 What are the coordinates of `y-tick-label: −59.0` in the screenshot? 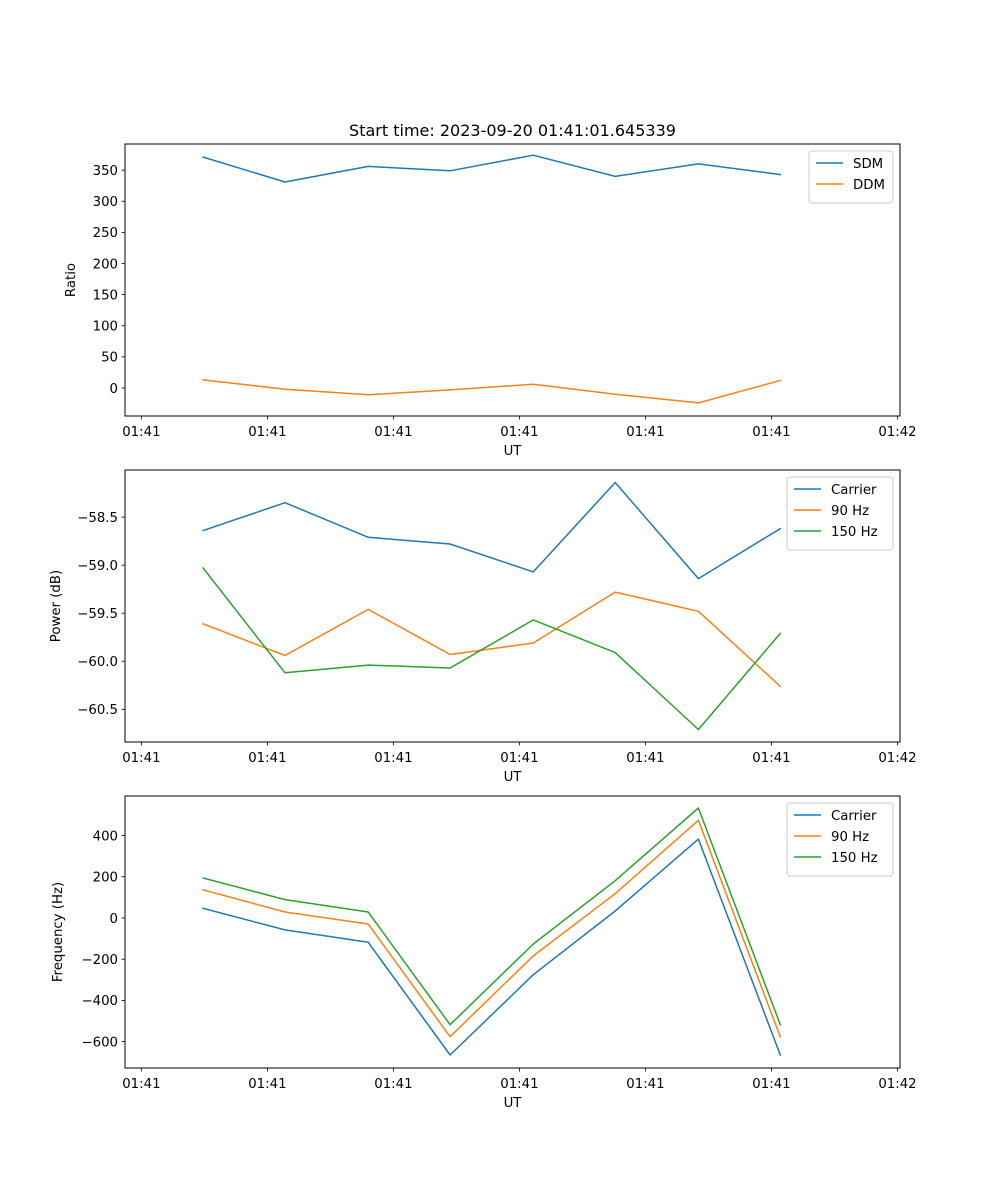 It's located at (97, 566).